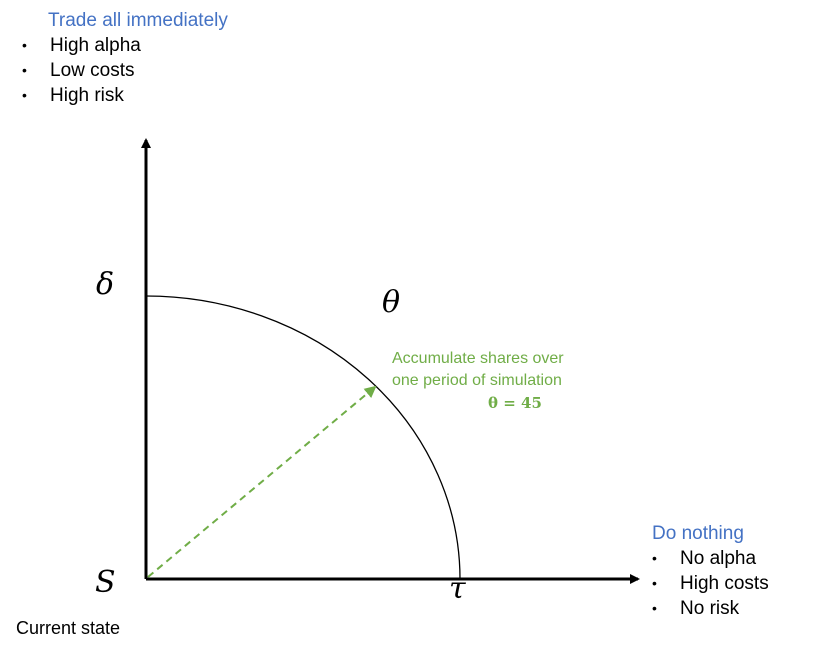 The width and height of the screenshot is (822, 659). I want to click on trade-all-bullets: High alpha Low costs High risk, so click(124, 70).